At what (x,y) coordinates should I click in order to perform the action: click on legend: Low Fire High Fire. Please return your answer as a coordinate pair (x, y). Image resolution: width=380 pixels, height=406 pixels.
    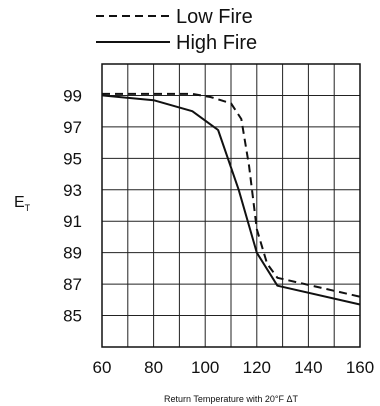
    Looking at the image, I should click on (176, 30).